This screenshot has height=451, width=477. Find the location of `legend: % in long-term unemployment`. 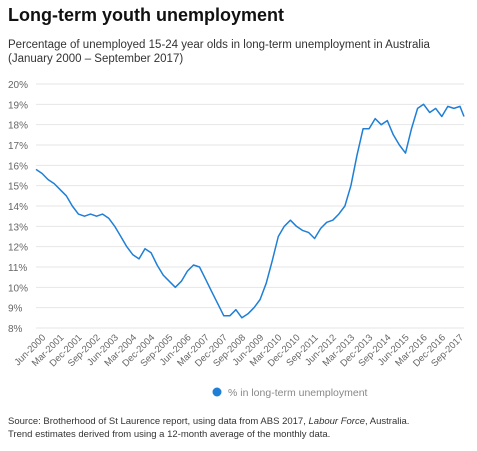

legend: % in long-term unemployment is located at coordinates (290, 393).